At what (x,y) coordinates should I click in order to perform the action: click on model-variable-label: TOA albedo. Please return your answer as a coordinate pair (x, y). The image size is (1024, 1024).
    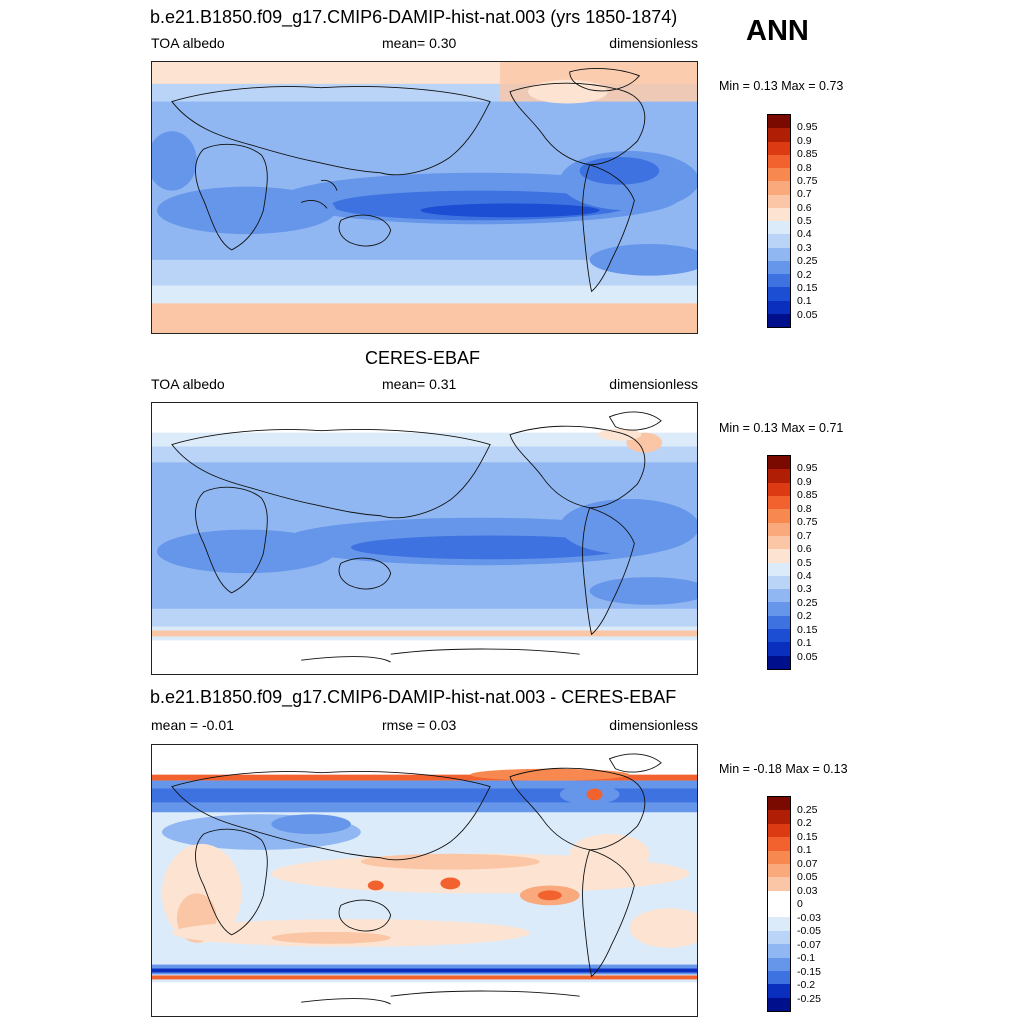
    Looking at the image, I should click on (188, 43).